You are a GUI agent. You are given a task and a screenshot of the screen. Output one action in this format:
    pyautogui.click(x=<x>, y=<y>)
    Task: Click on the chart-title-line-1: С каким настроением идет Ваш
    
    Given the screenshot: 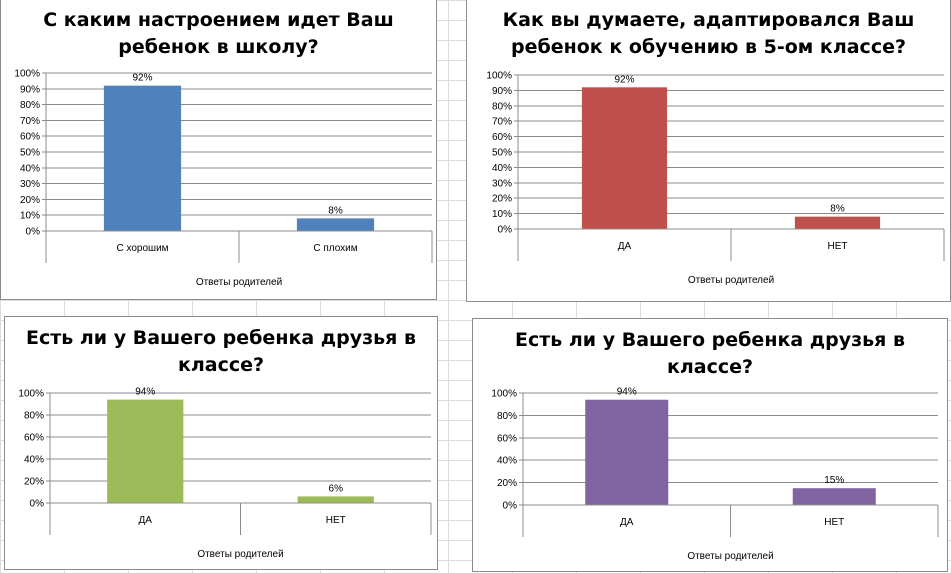 What is the action you would take?
    pyautogui.click(x=218, y=20)
    